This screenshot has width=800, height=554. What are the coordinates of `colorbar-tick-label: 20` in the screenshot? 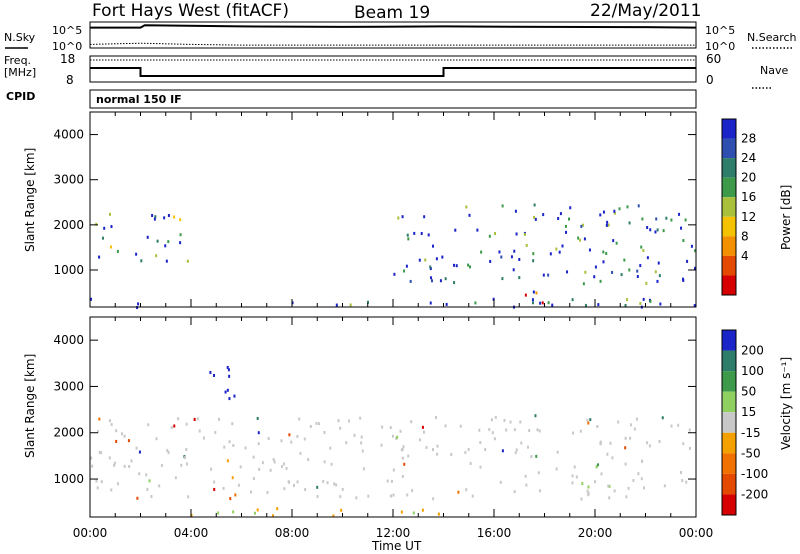 It's located at (748, 178).